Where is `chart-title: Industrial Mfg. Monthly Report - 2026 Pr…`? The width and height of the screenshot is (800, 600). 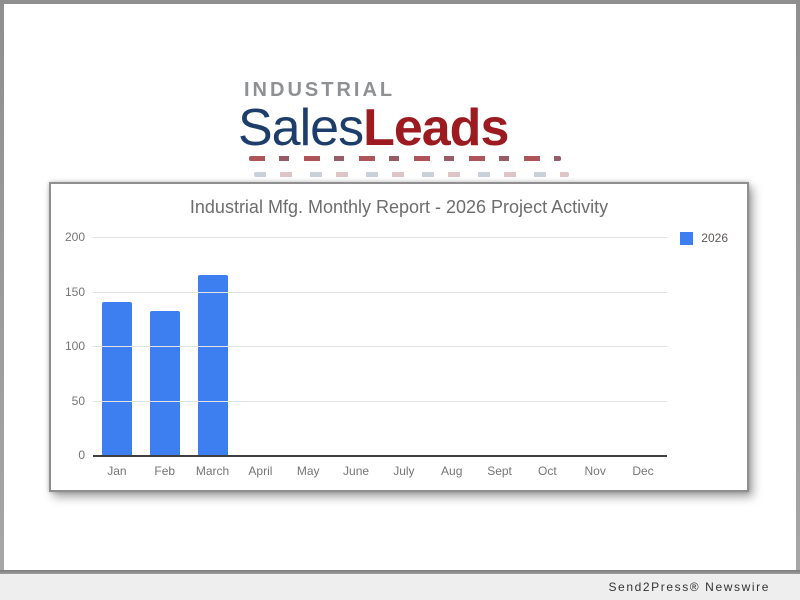
chart-title: Industrial Mfg. Monthly Report - 2026 Pr… is located at coordinates (399, 207).